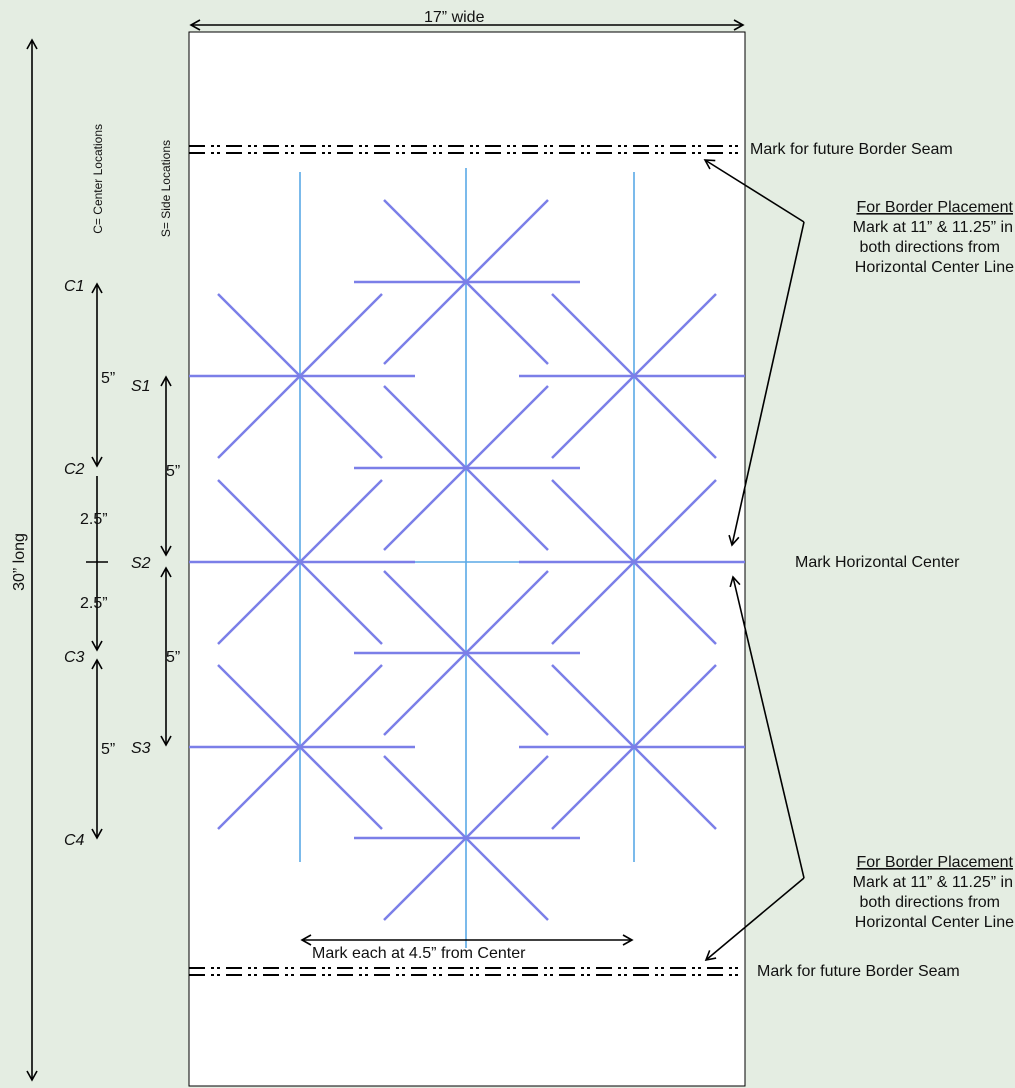 This screenshot has width=1015, height=1088. Describe the element at coordinates (934, 922) in the screenshot. I see `placement-bottom-line3: Horizontal Center Line` at that location.